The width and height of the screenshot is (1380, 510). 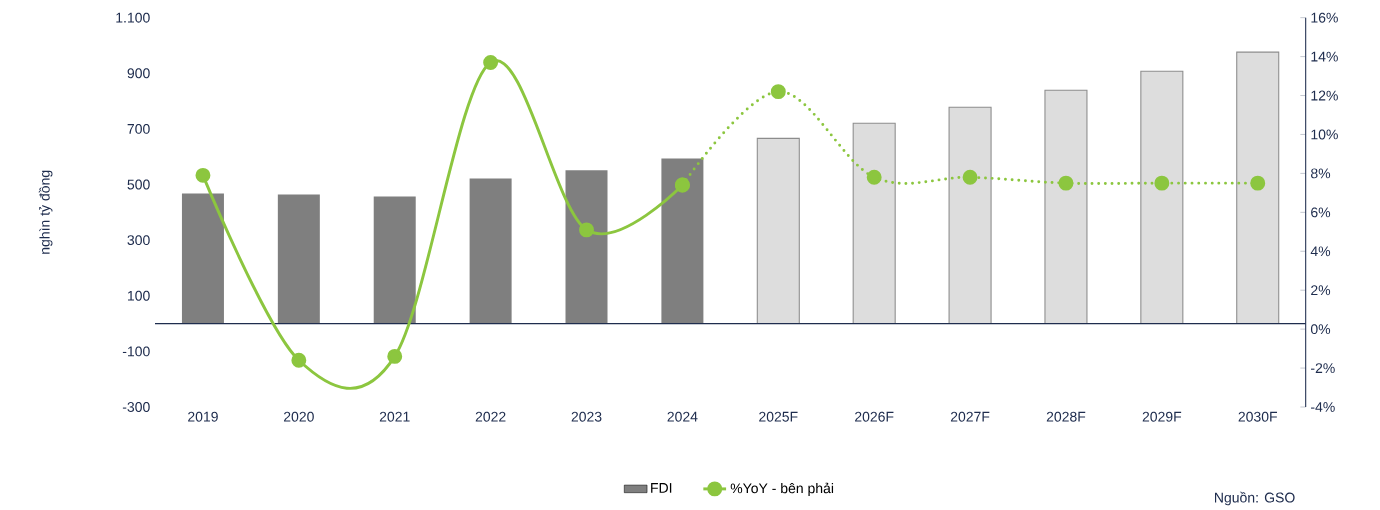 I want to click on y-tick-label: -300, so click(x=136, y=407).